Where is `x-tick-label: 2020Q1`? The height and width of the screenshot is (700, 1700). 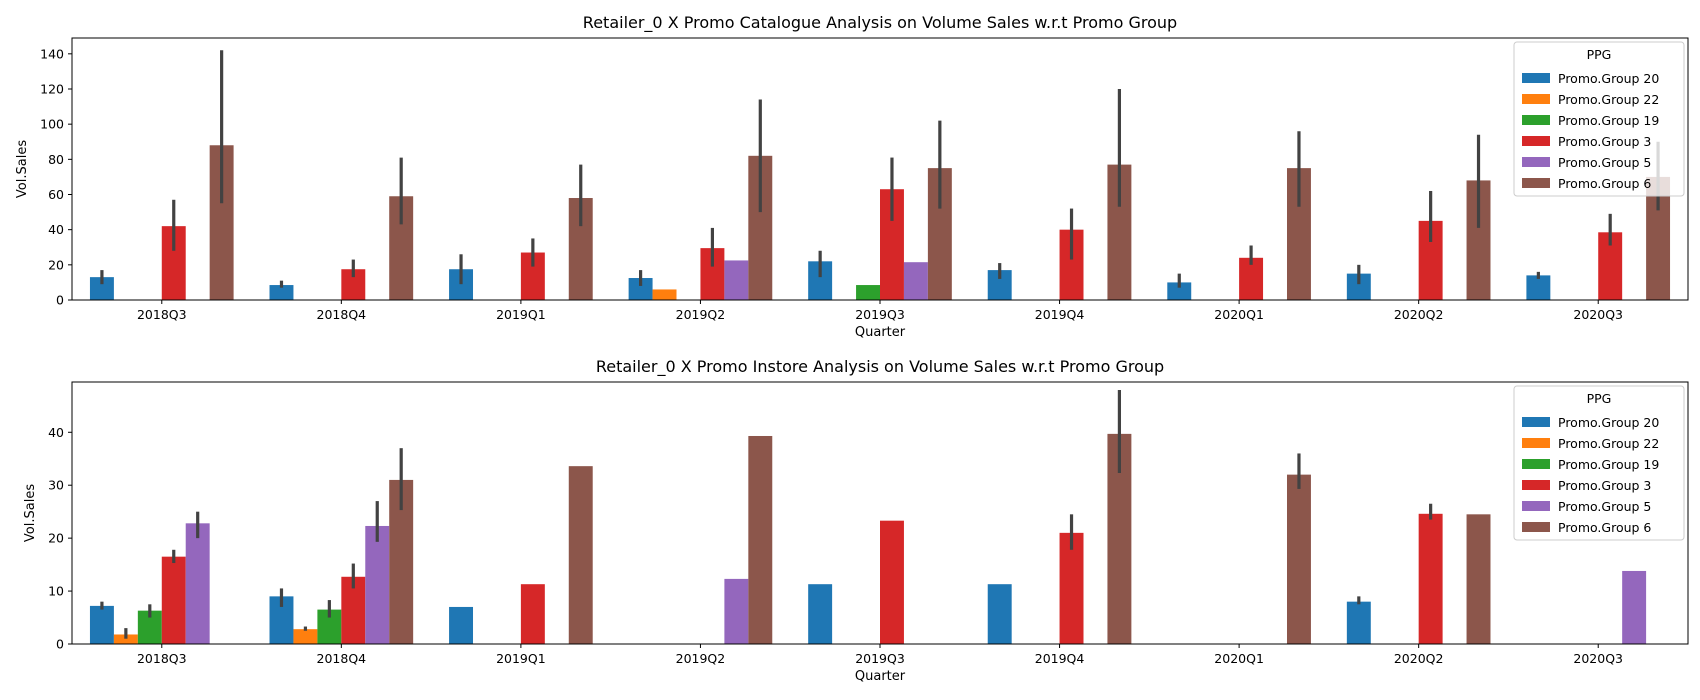 x-tick-label: 2020Q1 is located at coordinates (1239, 314).